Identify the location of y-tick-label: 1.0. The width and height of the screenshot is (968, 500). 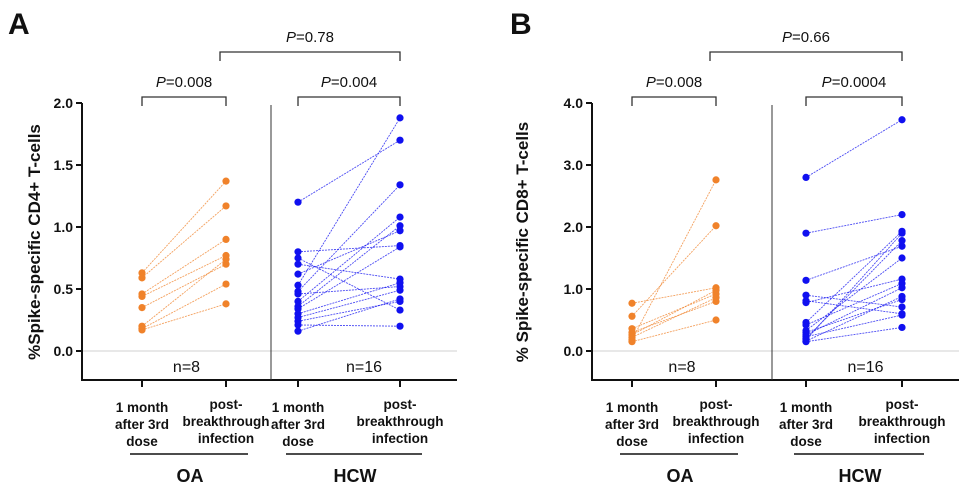
(574, 289).